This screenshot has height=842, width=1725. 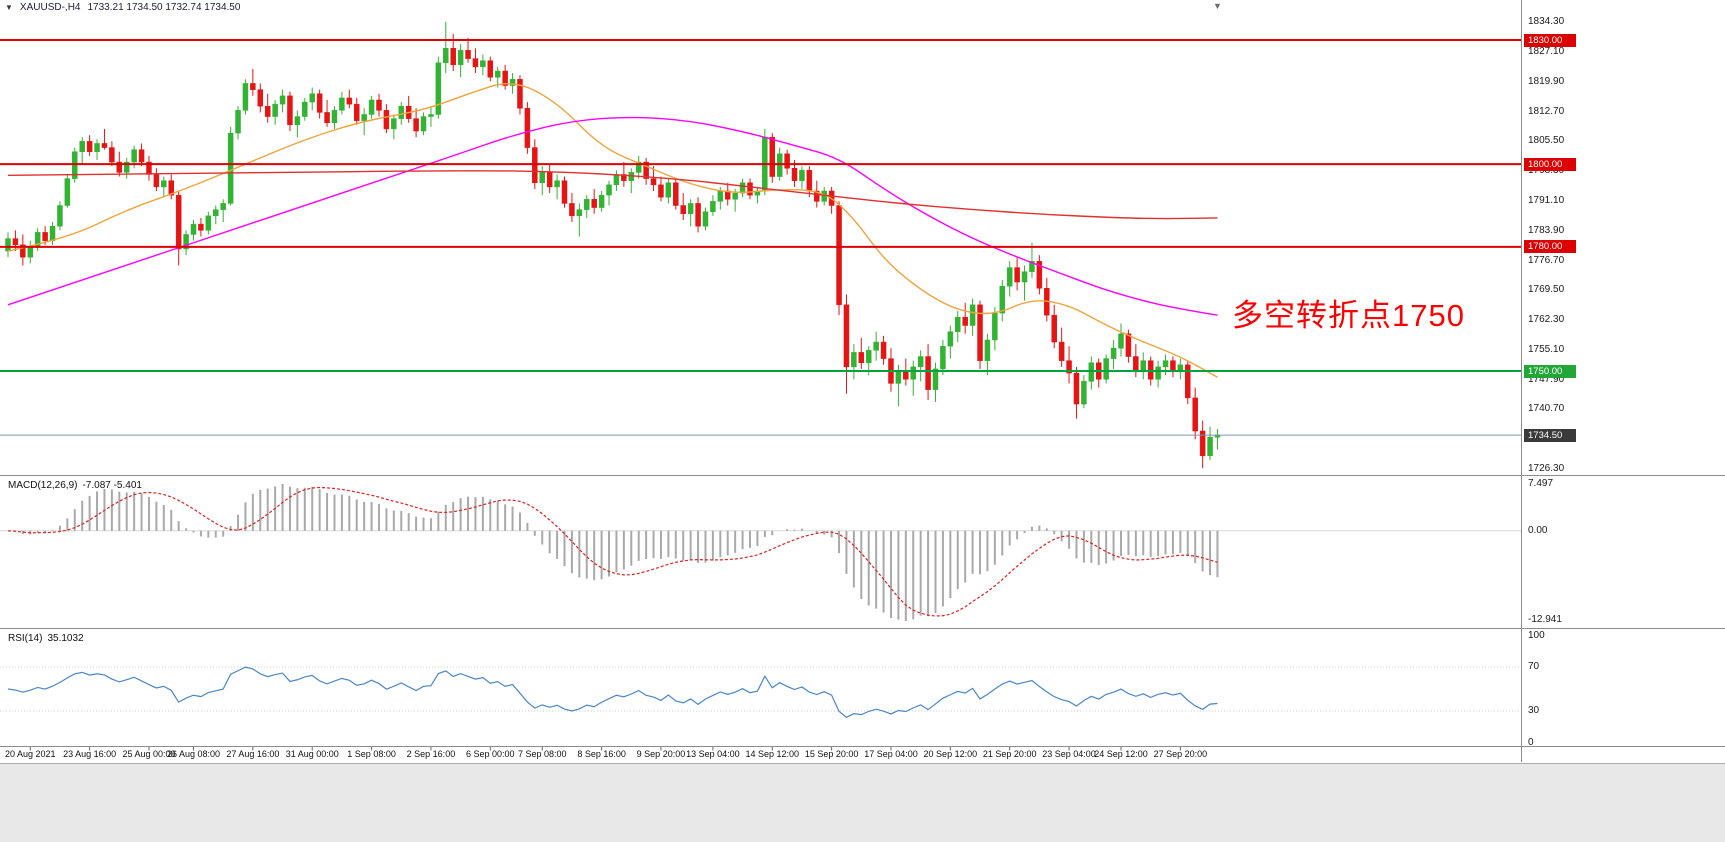 I want to click on time-axis-label: 21 Sep 20:00, so click(x=1009, y=754).